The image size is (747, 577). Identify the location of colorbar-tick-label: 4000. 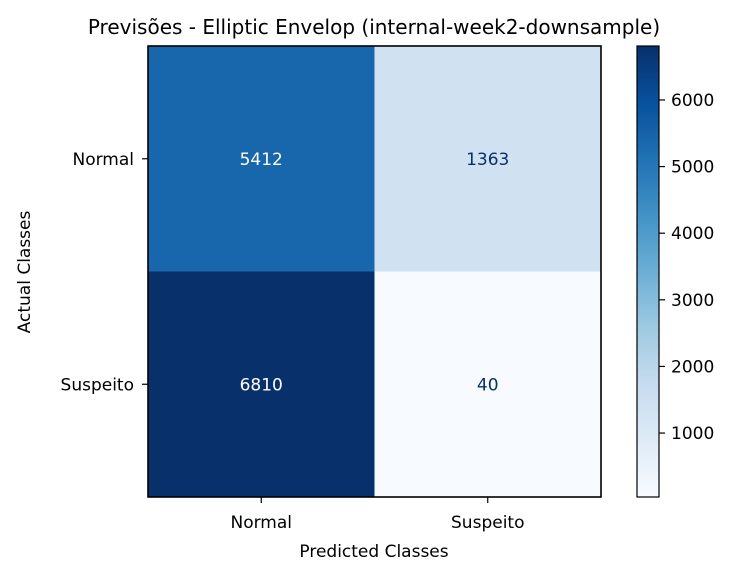
(692, 234).